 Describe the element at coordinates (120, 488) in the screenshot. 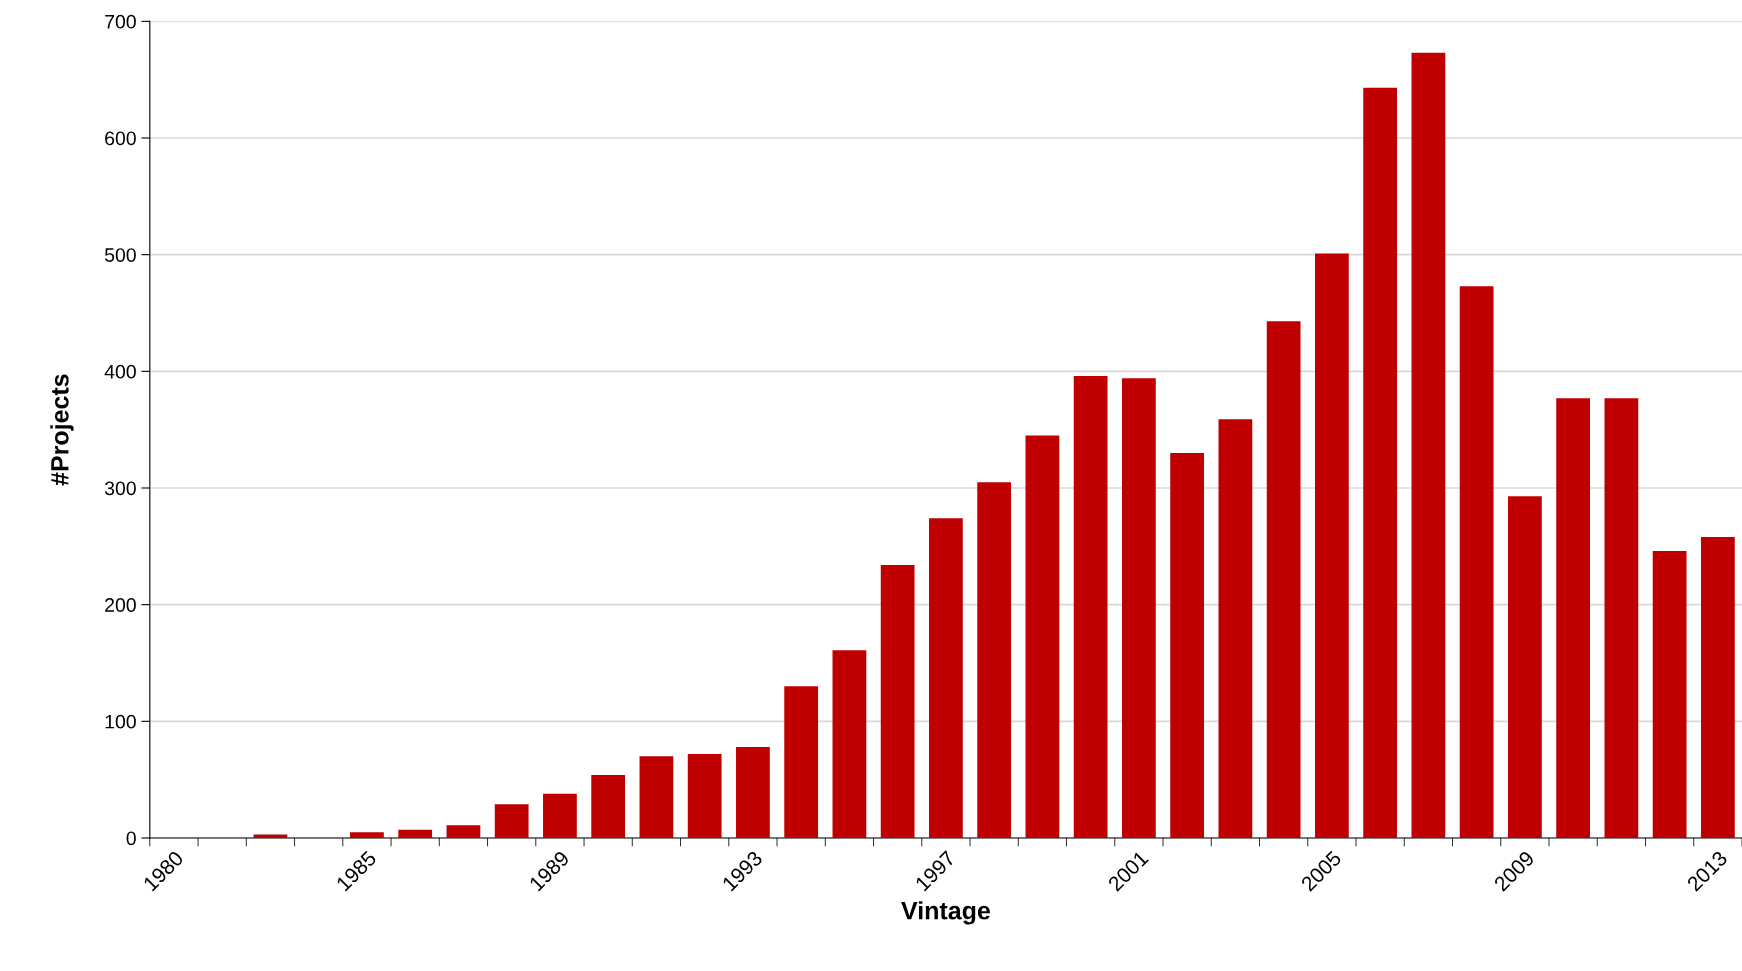

I see `y-tick-label: 300` at that location.